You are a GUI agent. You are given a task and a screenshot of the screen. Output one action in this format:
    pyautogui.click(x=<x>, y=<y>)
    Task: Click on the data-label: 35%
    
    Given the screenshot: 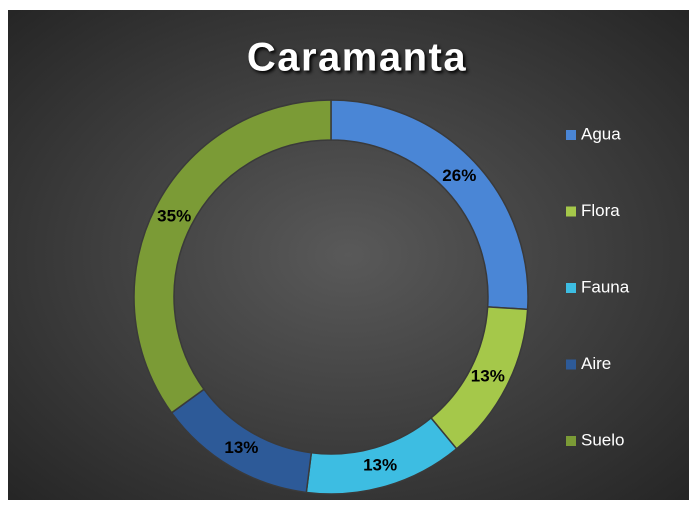 What is the action you would take?
    pyautogui.click(x=174, y=216)
    